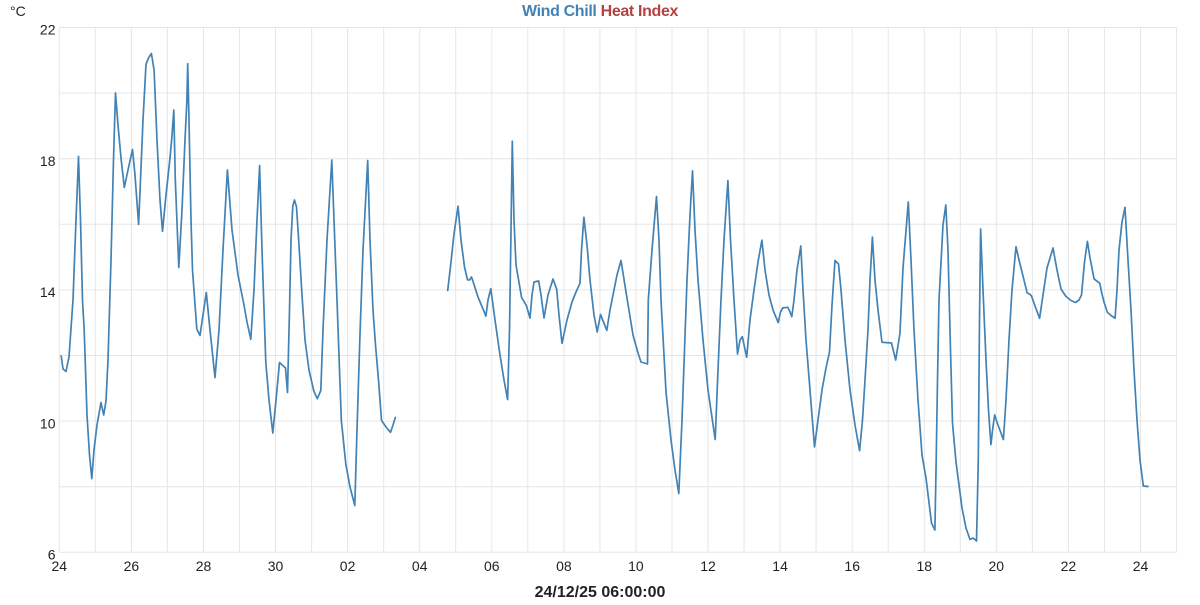  Describe the element at coordinates (600, 592) in the screenshot. I see `svg-text: 24/12/25 06:00:00` at that location.